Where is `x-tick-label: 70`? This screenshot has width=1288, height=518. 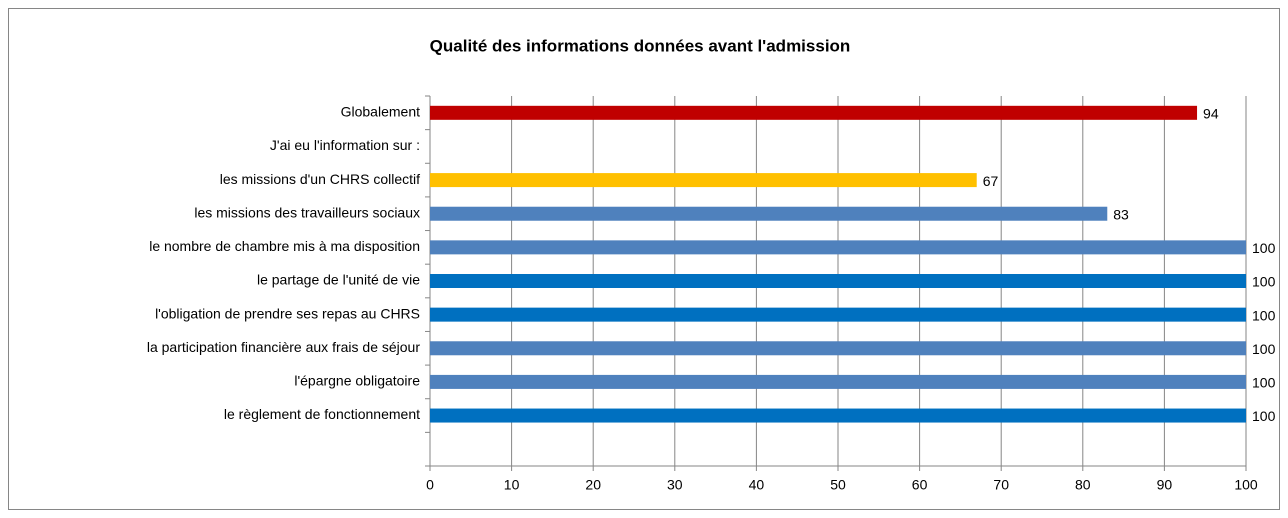 x-tick-label: 70 is located at coordinates (1001, 485).